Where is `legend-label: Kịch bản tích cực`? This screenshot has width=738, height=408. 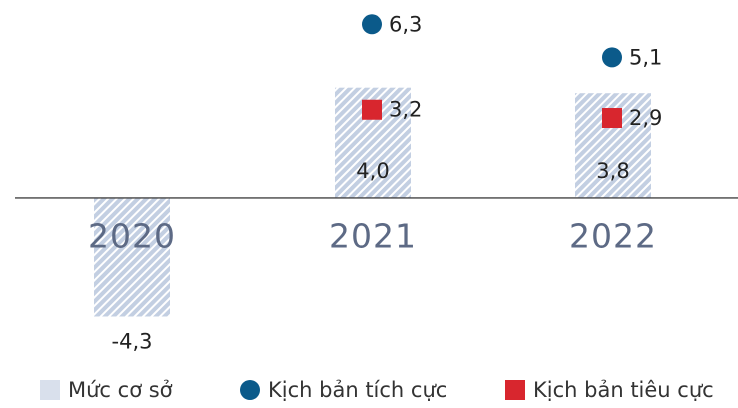 legend-label: Kịch bản tích cực is located at coordinates (357, 390).